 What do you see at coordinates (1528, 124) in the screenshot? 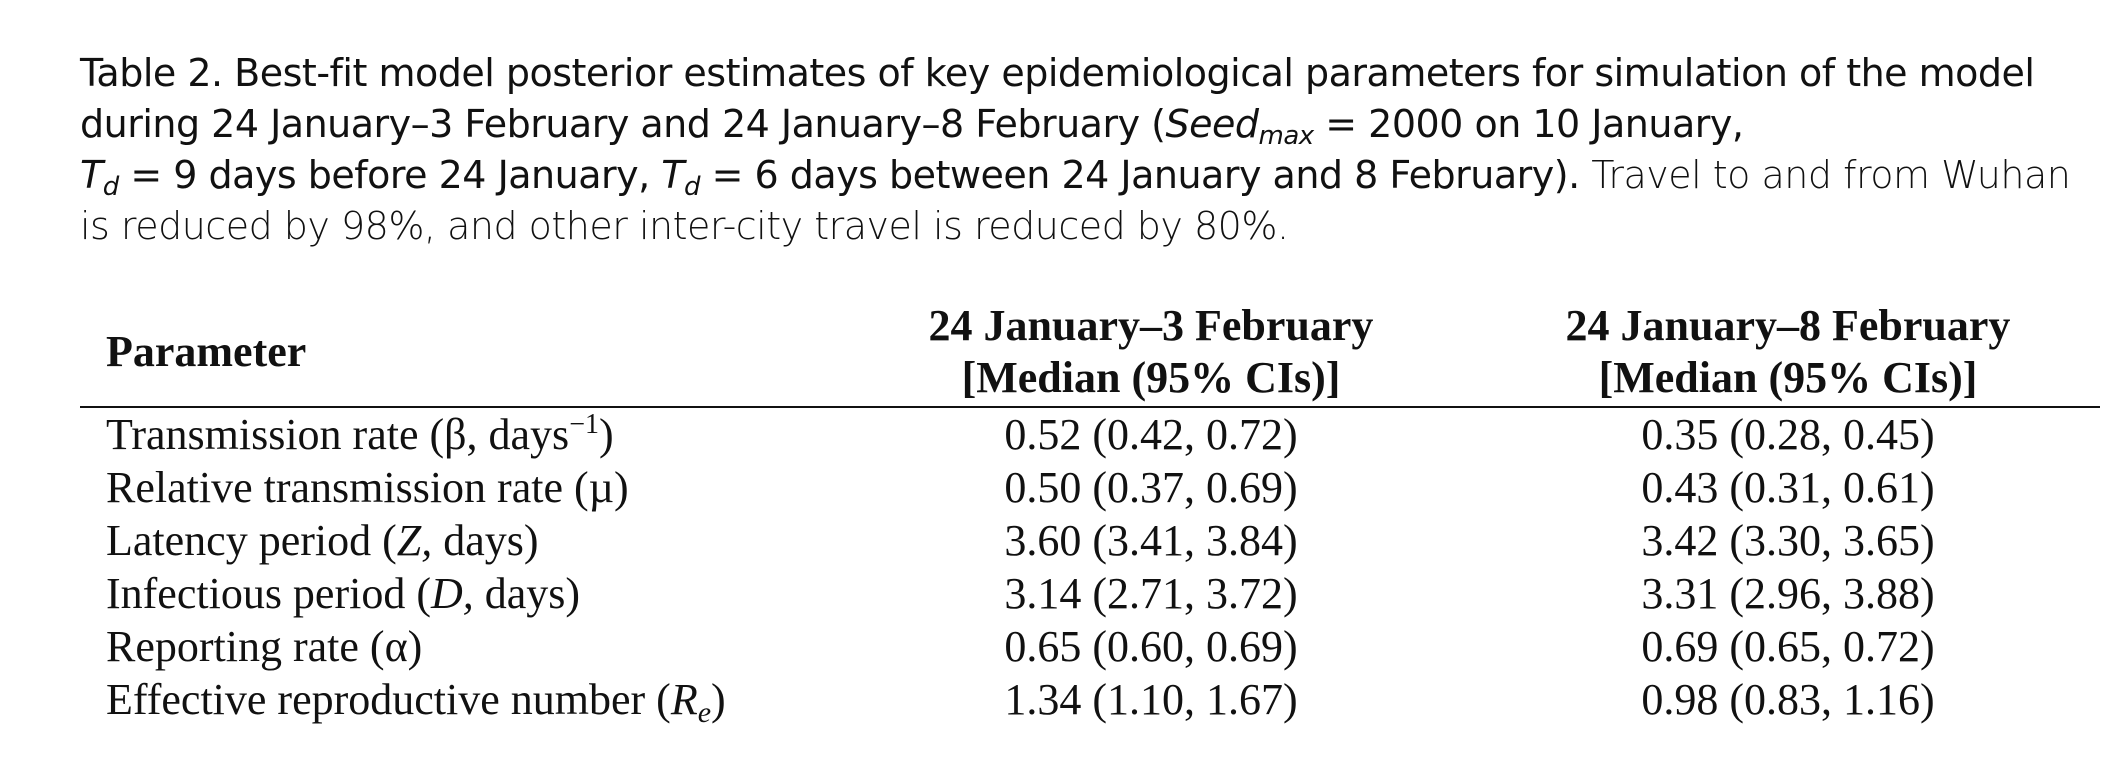
I see `seed-value: = 2000 on 10 January,` at bounding box center [1528, 124].